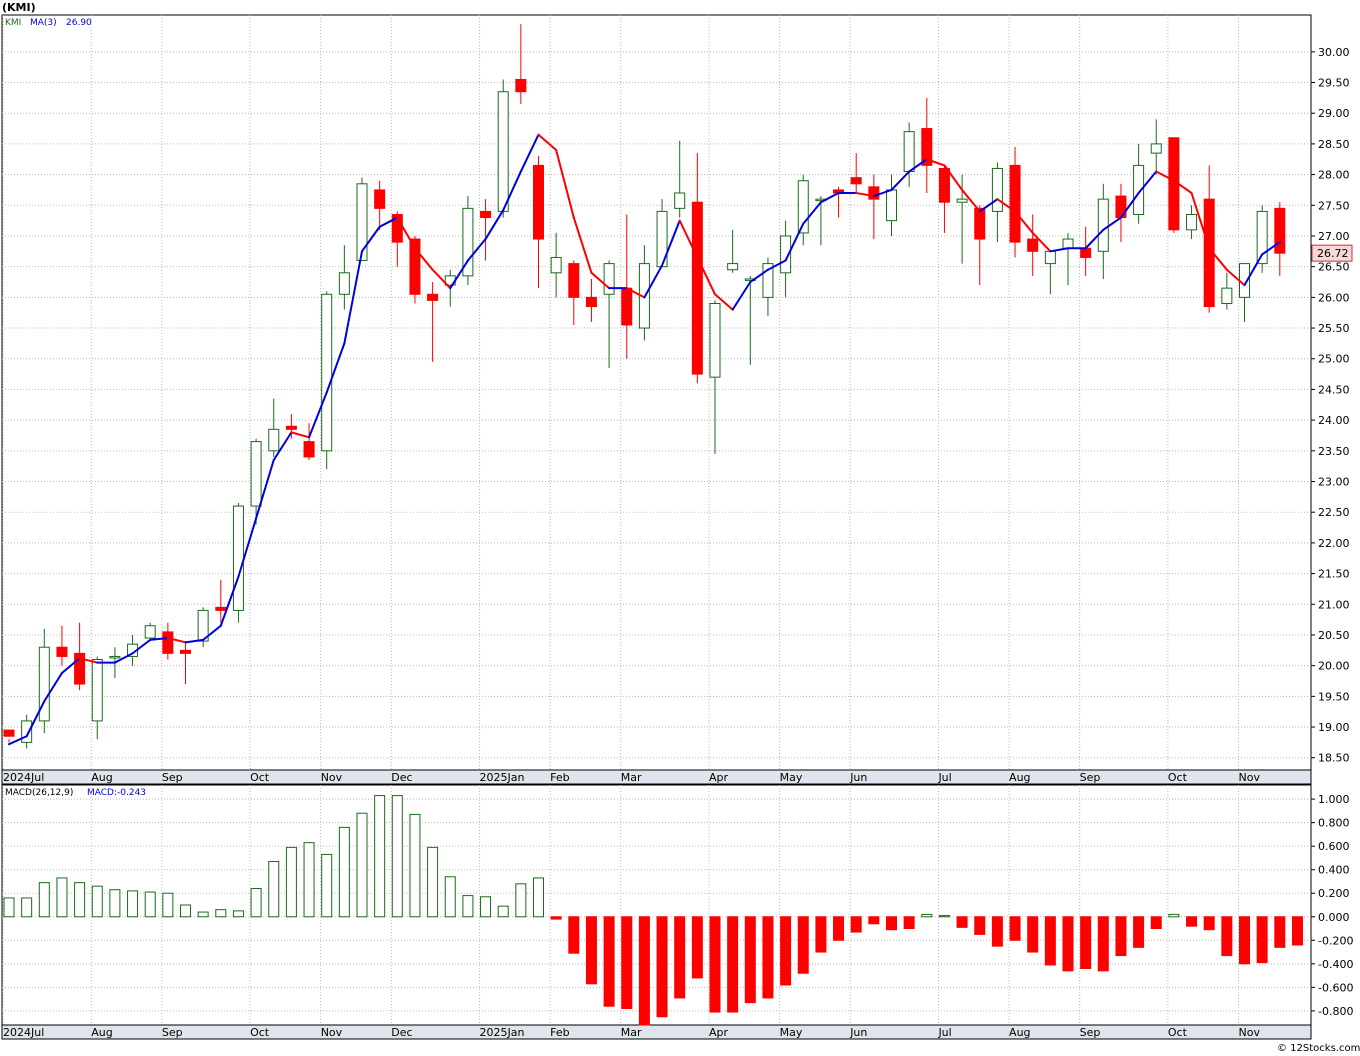 The height and width of the screenshot is (1056, 1360). Describe the element at coordinates (13, 23) in the screenshot. I see `legend-symbol: KMI` at that location.